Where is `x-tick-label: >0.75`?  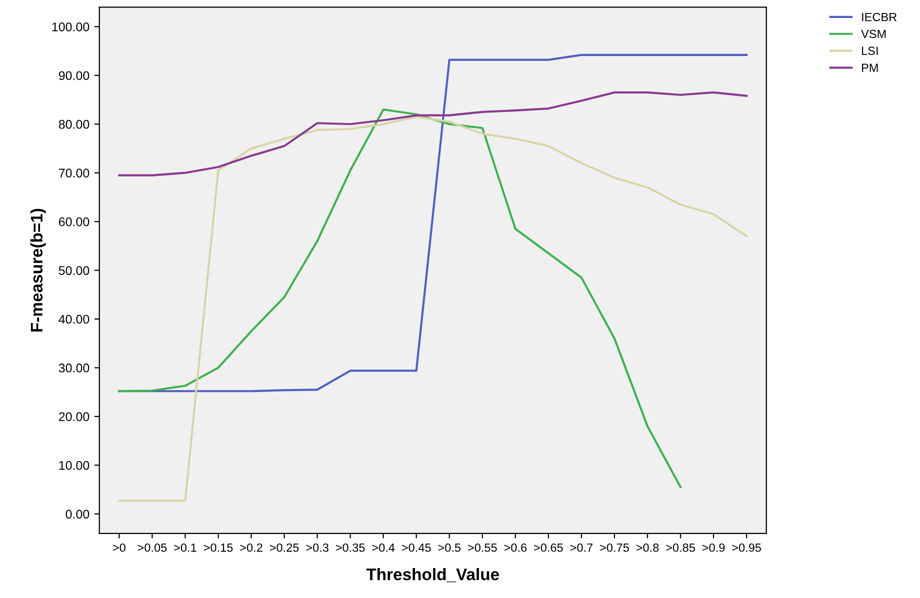 x-tick-label: >0.75 is located at coordinates (614, 547).